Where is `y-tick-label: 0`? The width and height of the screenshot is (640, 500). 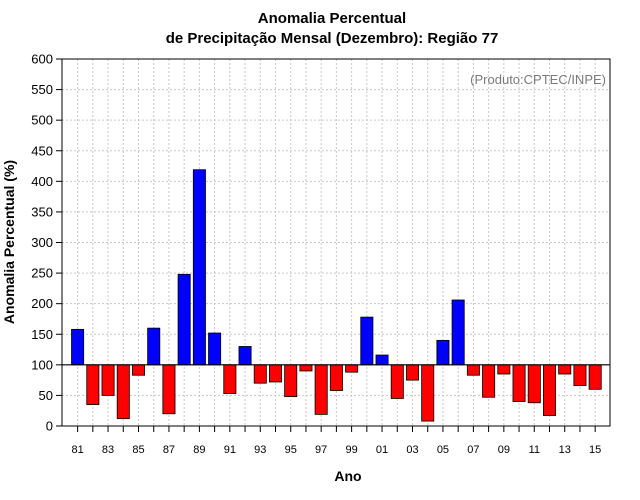 y-tick-label: 0 is located at coordinates (49, 426).